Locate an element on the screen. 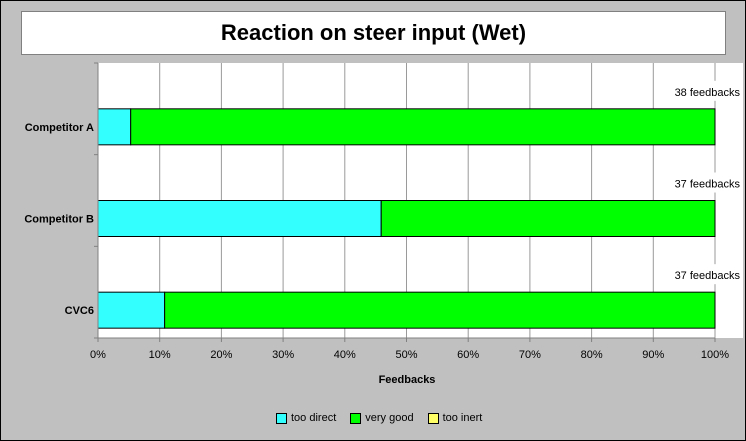 Image resolution: width=746 pixels, height=441 pixels. x-tick-label: 0% is located at coordinates (98, 355).